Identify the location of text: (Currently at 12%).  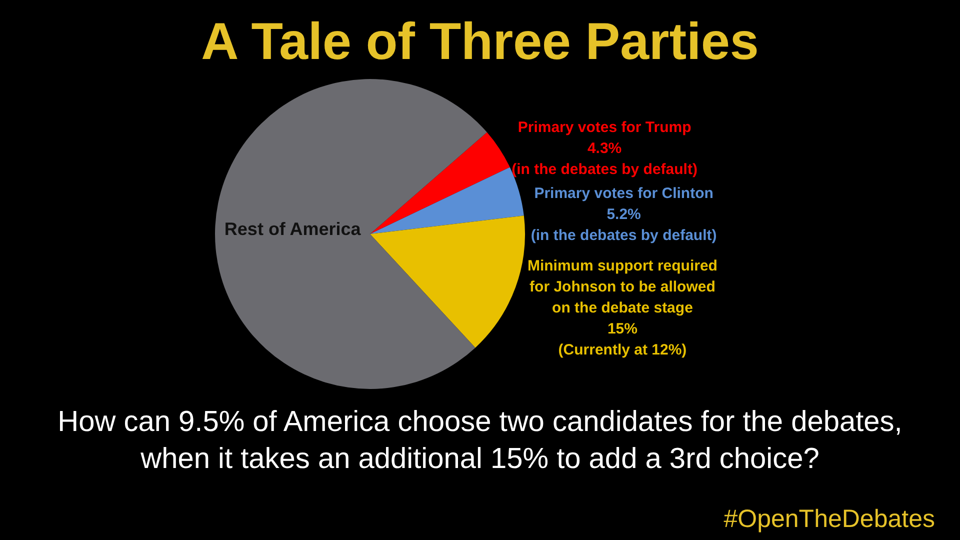
(622, 350).